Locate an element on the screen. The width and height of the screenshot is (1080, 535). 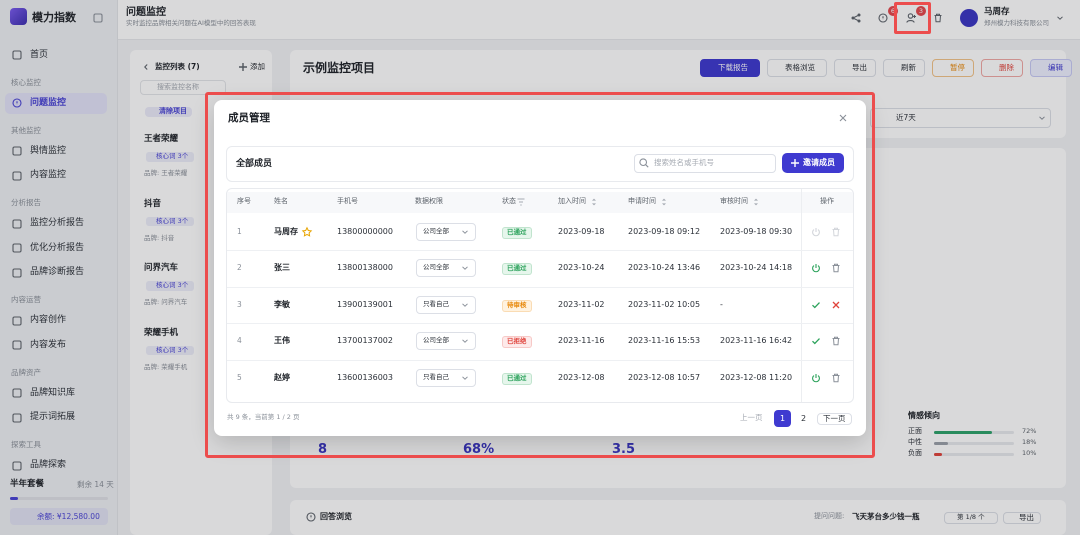
reviewed-time: 2023-12-08 11:20 is located at coordinates (756, 378).